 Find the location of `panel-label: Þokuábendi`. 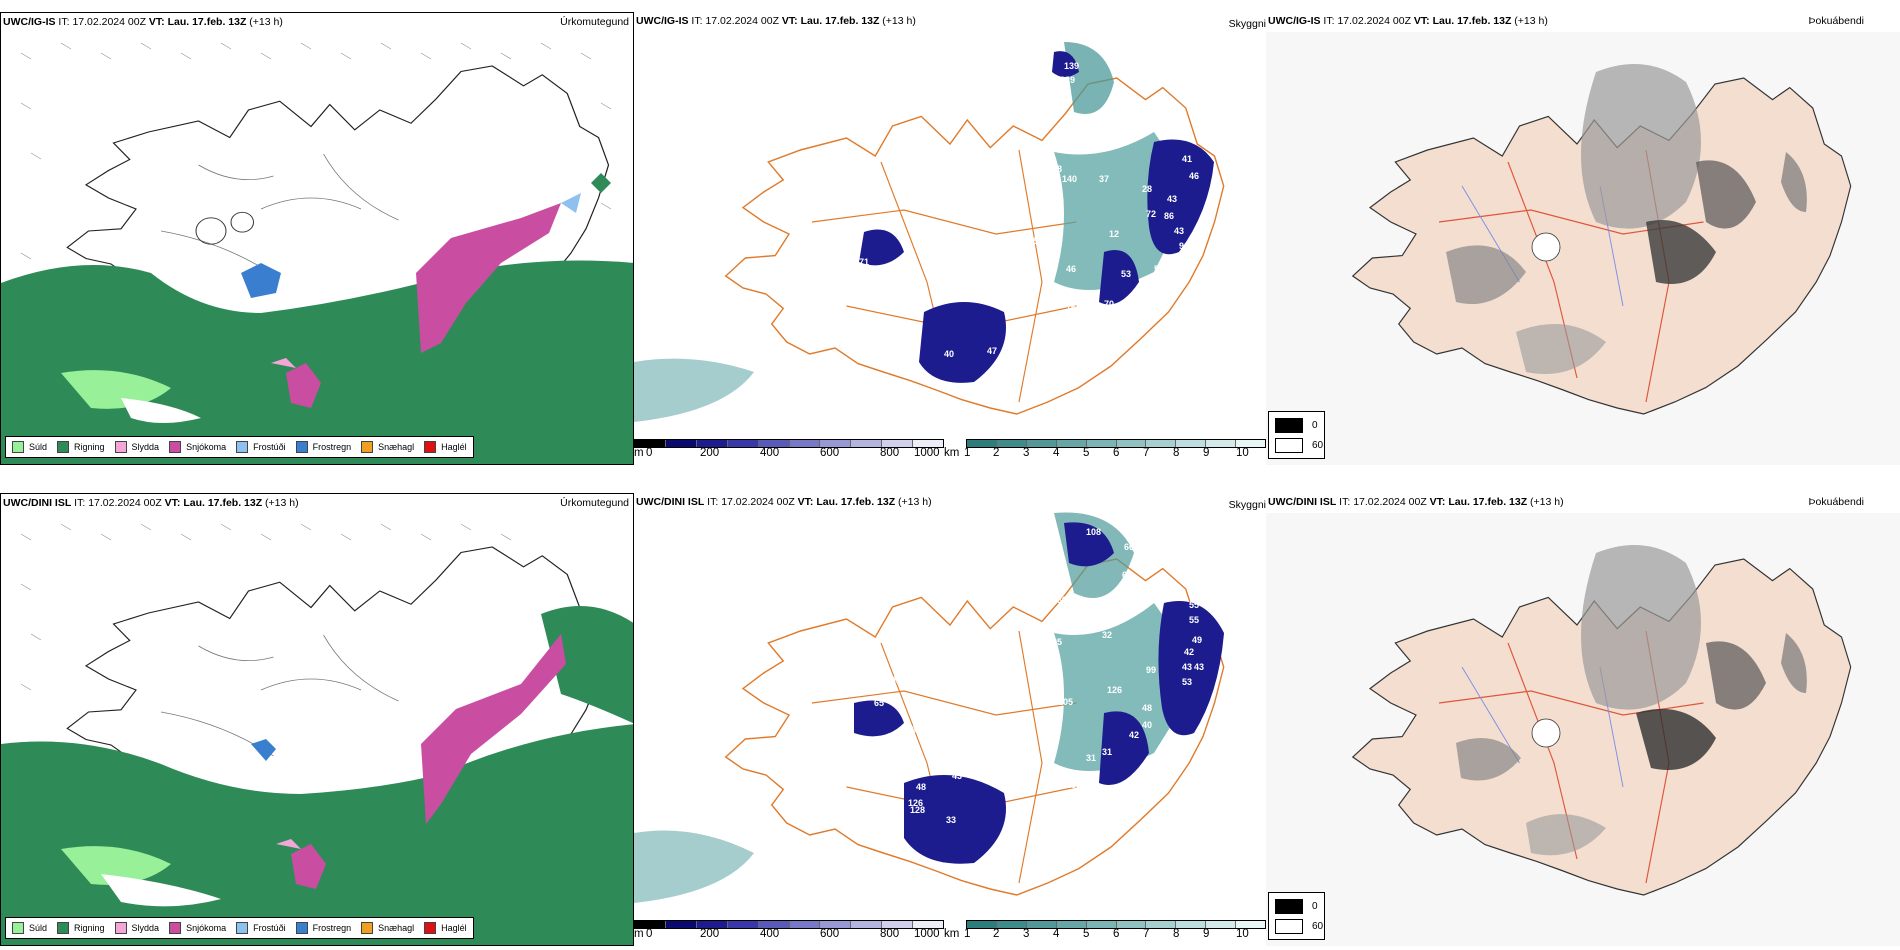

panel-label: Þokuábendi is located at coordinates (1836, 502).